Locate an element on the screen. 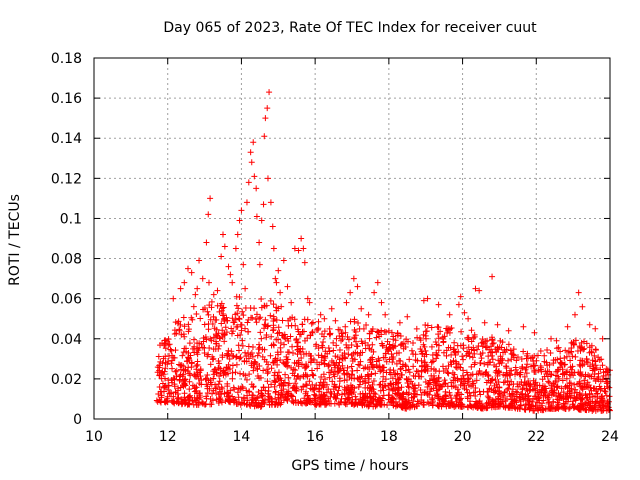 Image resolution: width=640 pixels, height=480 pixels. x-tick-label: 14 is located at coordinates (242, 437).